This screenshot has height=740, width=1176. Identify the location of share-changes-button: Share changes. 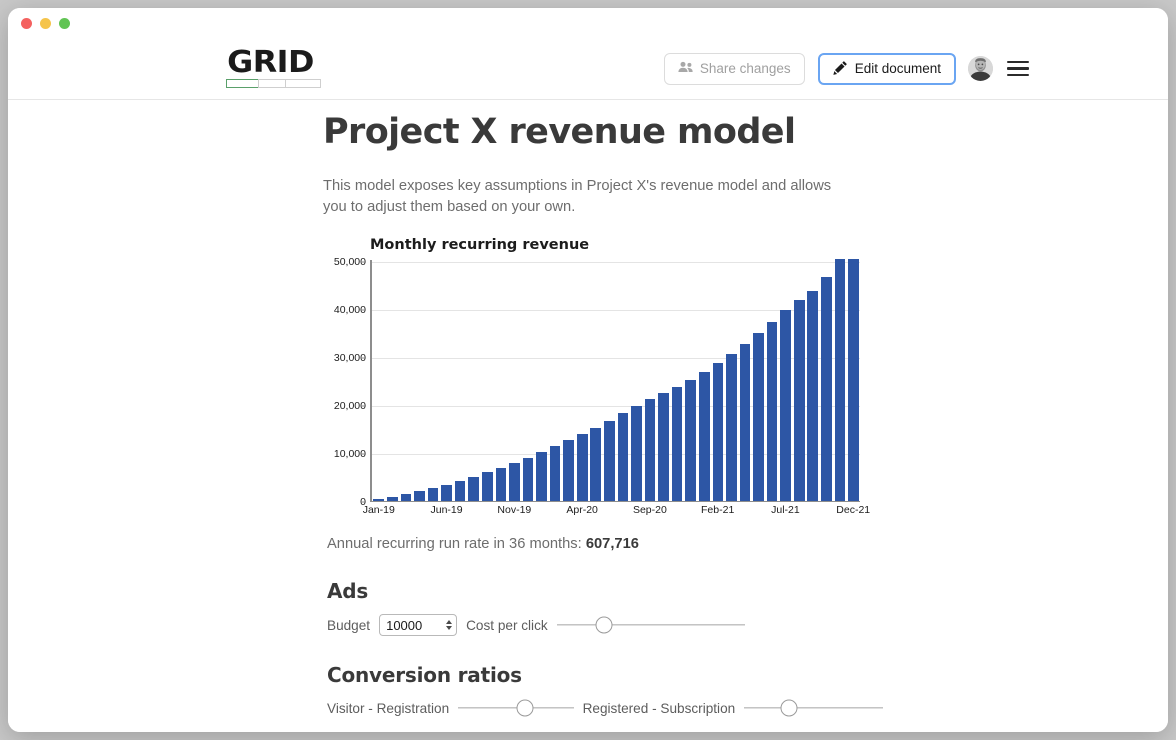
(734, 68).